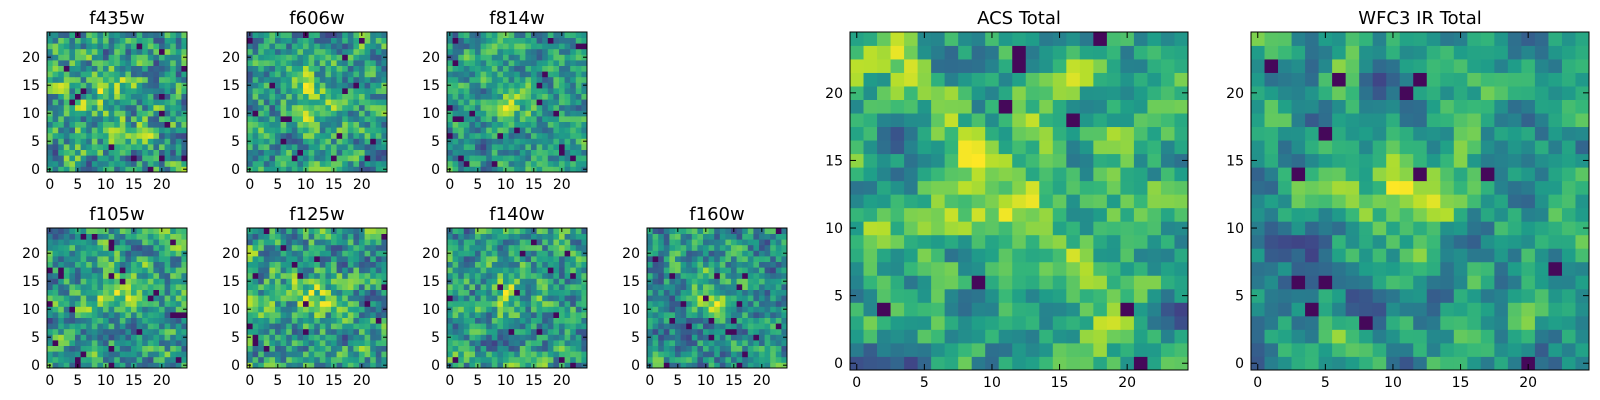 The image size is (1600, 400). Describe the element at coordinates (449, 185) in the screenshot. I see `x-tick-label: 0` at that location.